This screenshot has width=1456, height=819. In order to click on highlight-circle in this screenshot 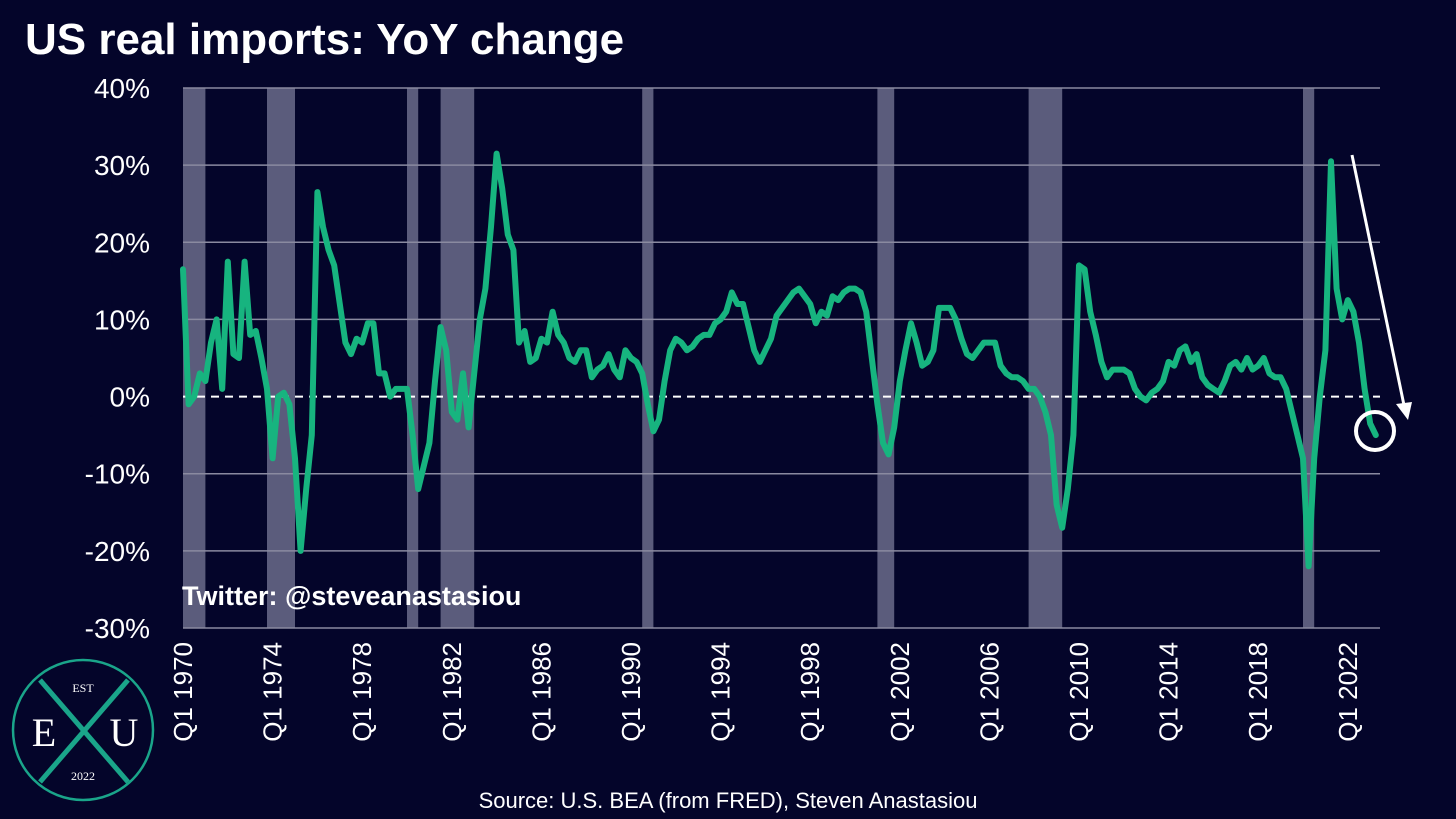, I will do `click(1375, 431)`.